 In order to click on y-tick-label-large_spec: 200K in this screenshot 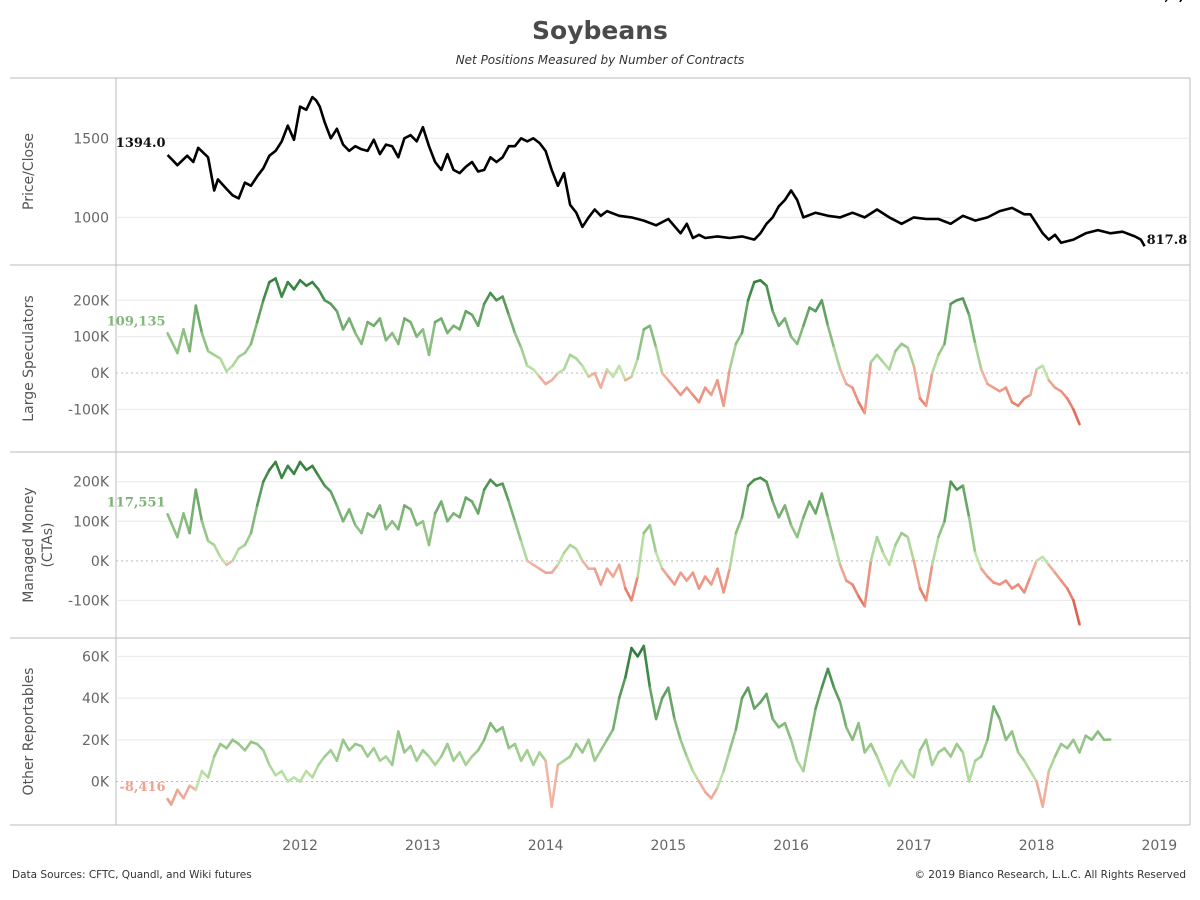, I will do `click(91, 301)`.